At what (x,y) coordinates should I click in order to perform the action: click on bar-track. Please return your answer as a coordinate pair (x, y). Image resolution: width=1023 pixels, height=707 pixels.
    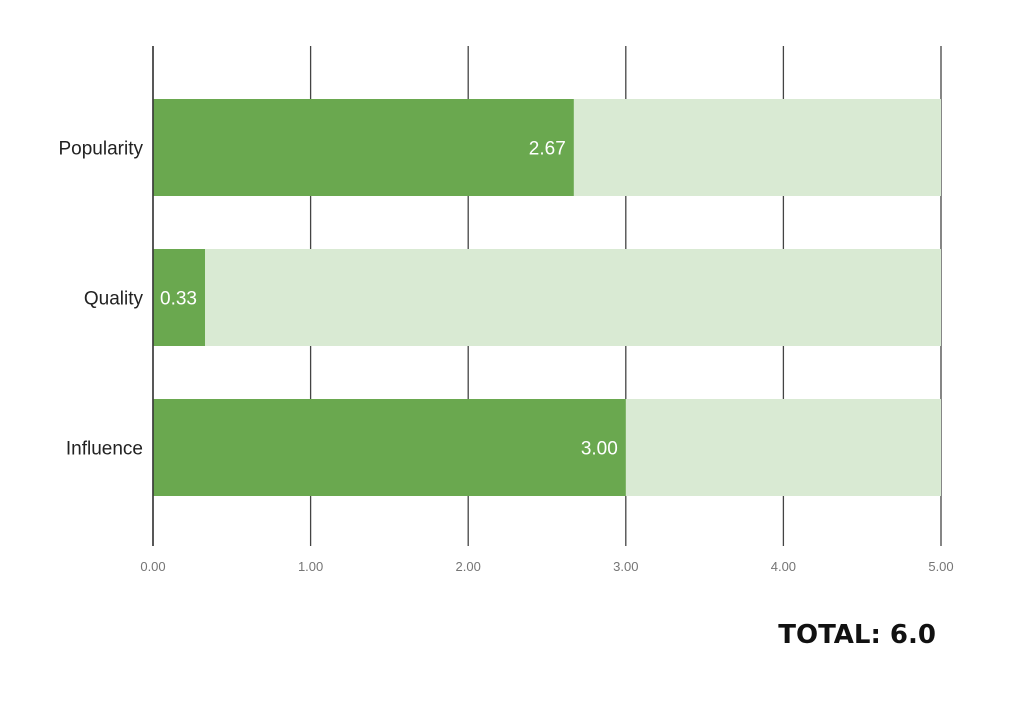
    Looking at the image, I should click on (547, 297).